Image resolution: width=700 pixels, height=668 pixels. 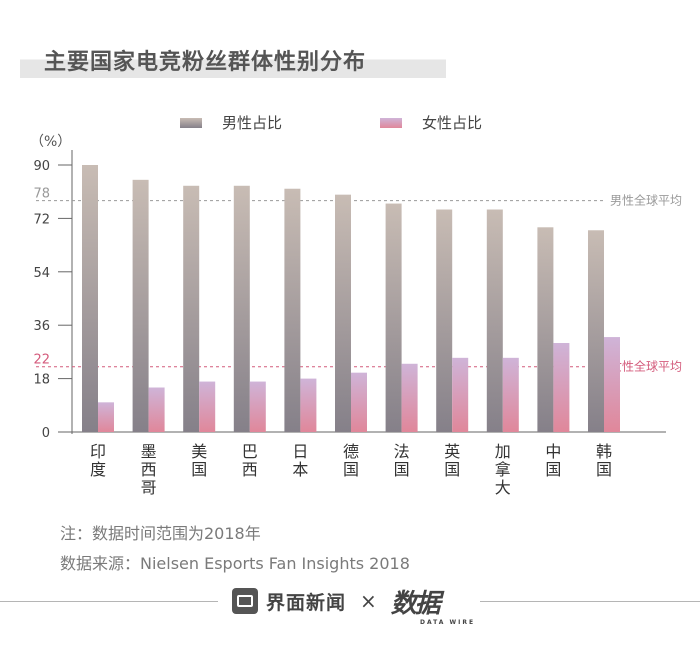 I want to click on y-axis-unit-label: （%）, so click(x=50, y=142).